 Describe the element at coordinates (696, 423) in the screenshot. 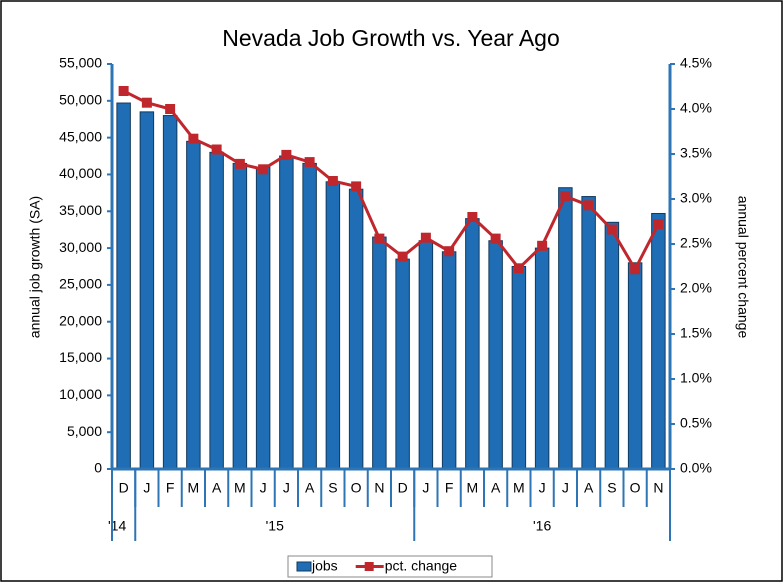

I see `y2-tick-label: 0.5%` at that location.